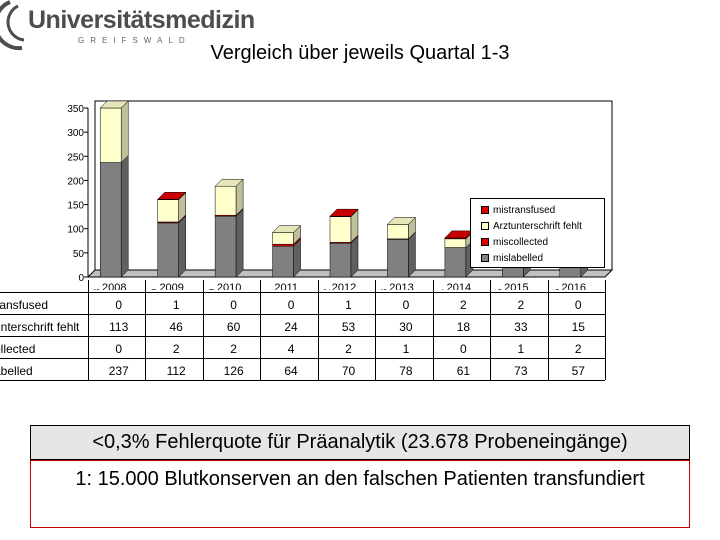  Describe the element at coordinates (348, 371) in the screenshot. I see `table-cell: 70` at that location.